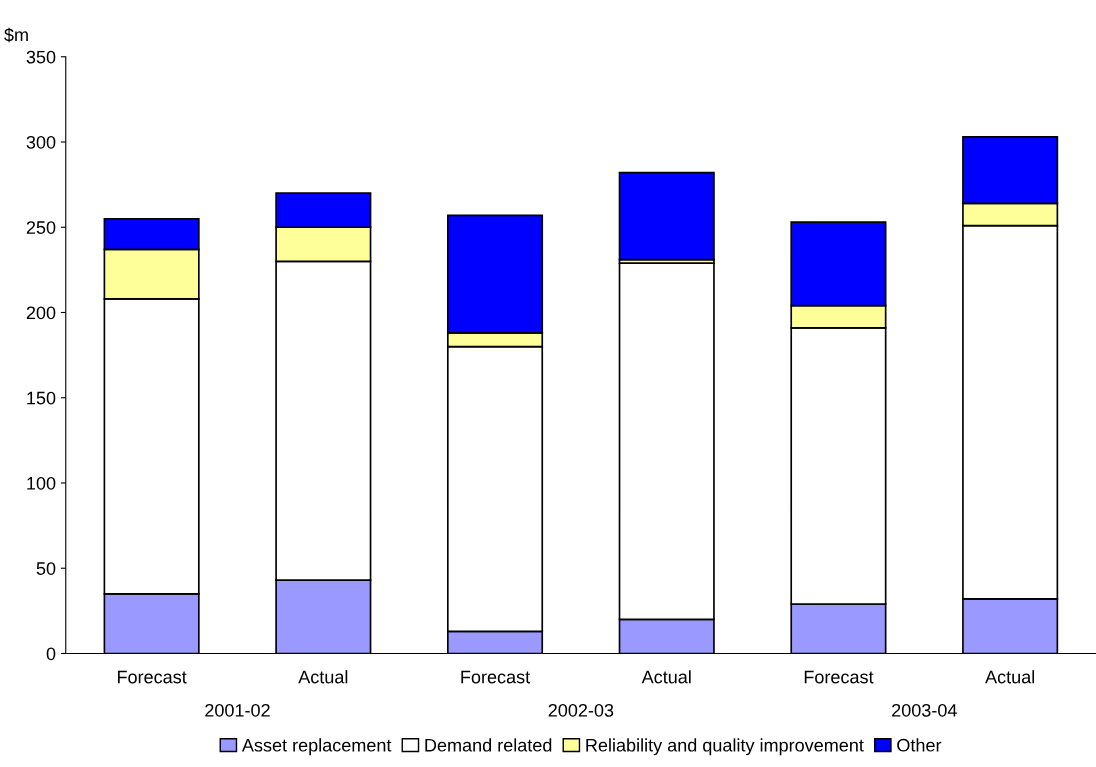 The image size is (1096, 767). What do you see at coordinates (41, 227) in the screenshot?
I see `y-tick-label: 250` at bounding box center [41, 227].